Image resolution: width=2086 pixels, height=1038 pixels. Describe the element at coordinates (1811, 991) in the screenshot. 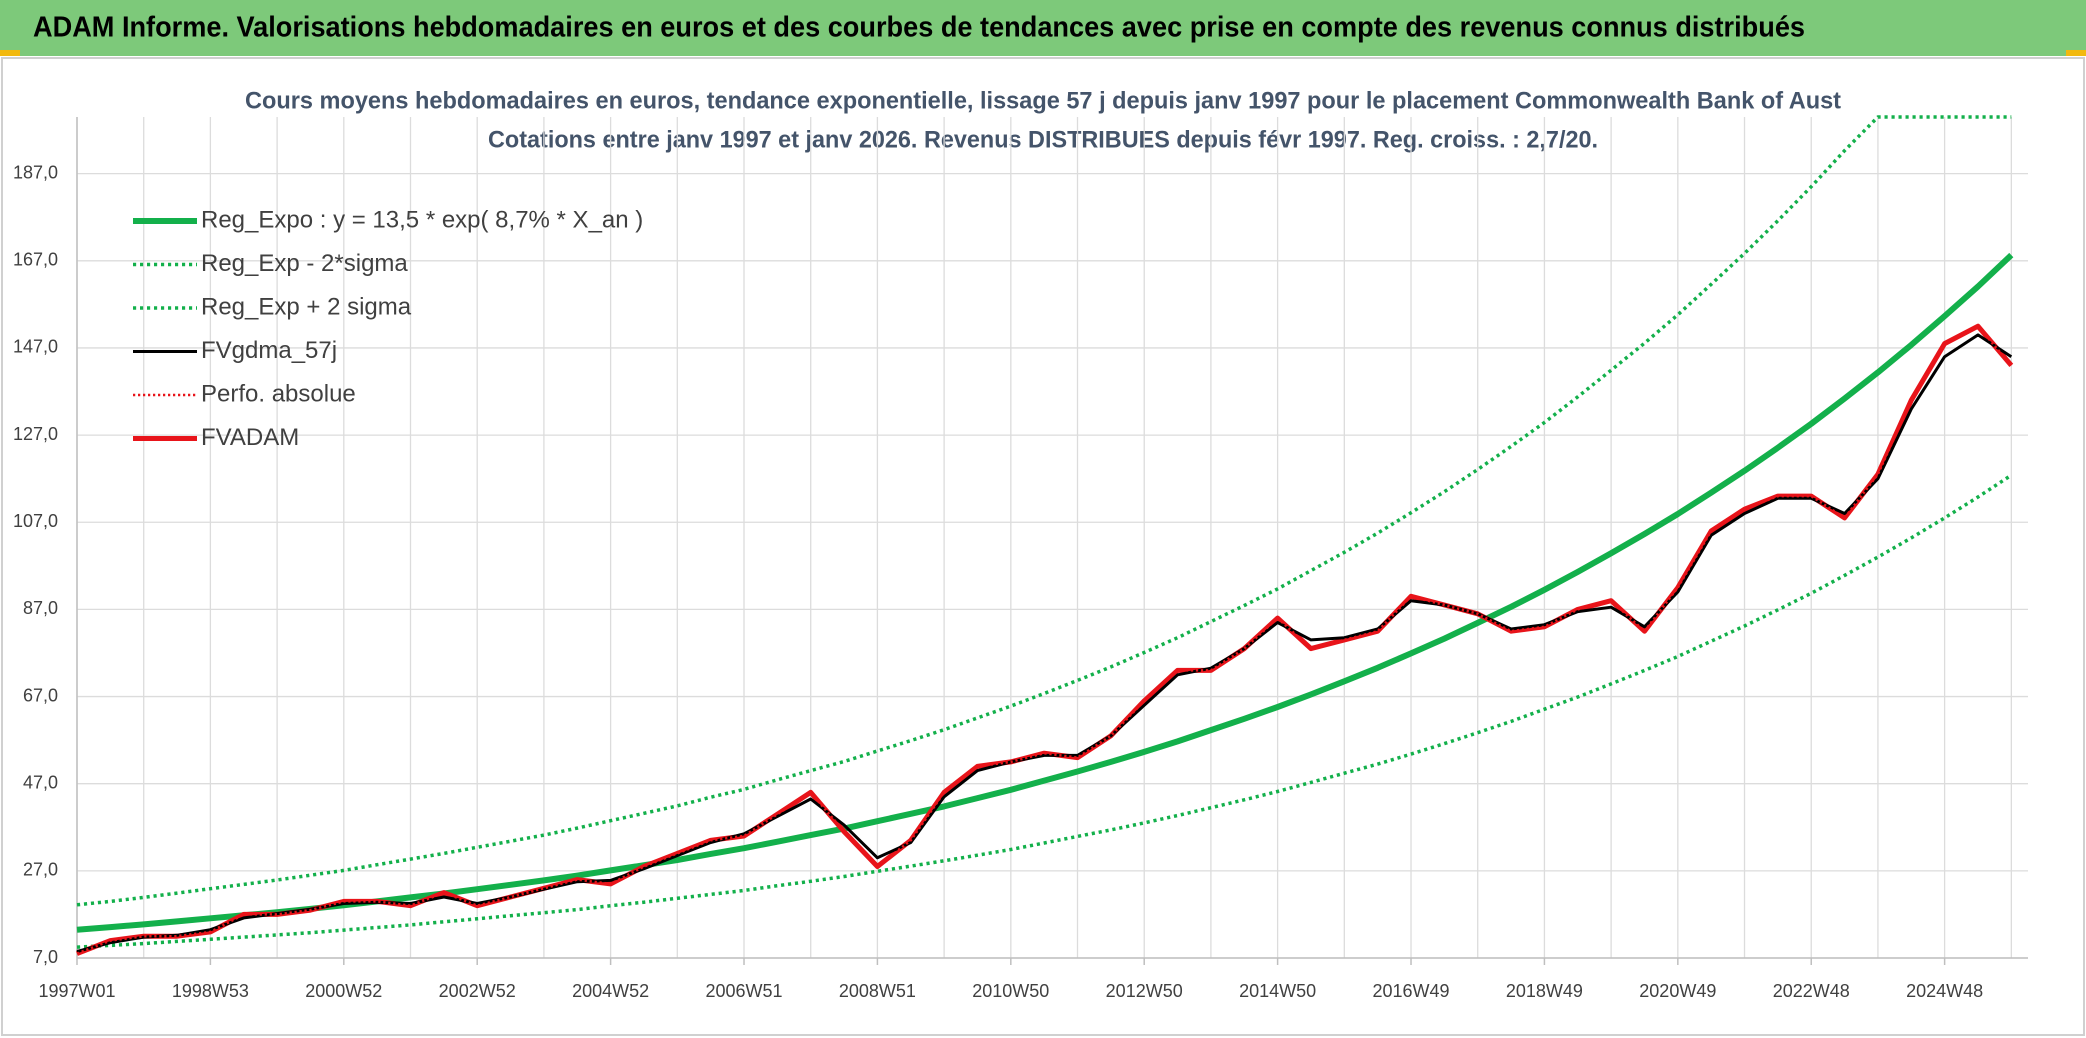

I see `x-tick-label: 2022W48` at that location.